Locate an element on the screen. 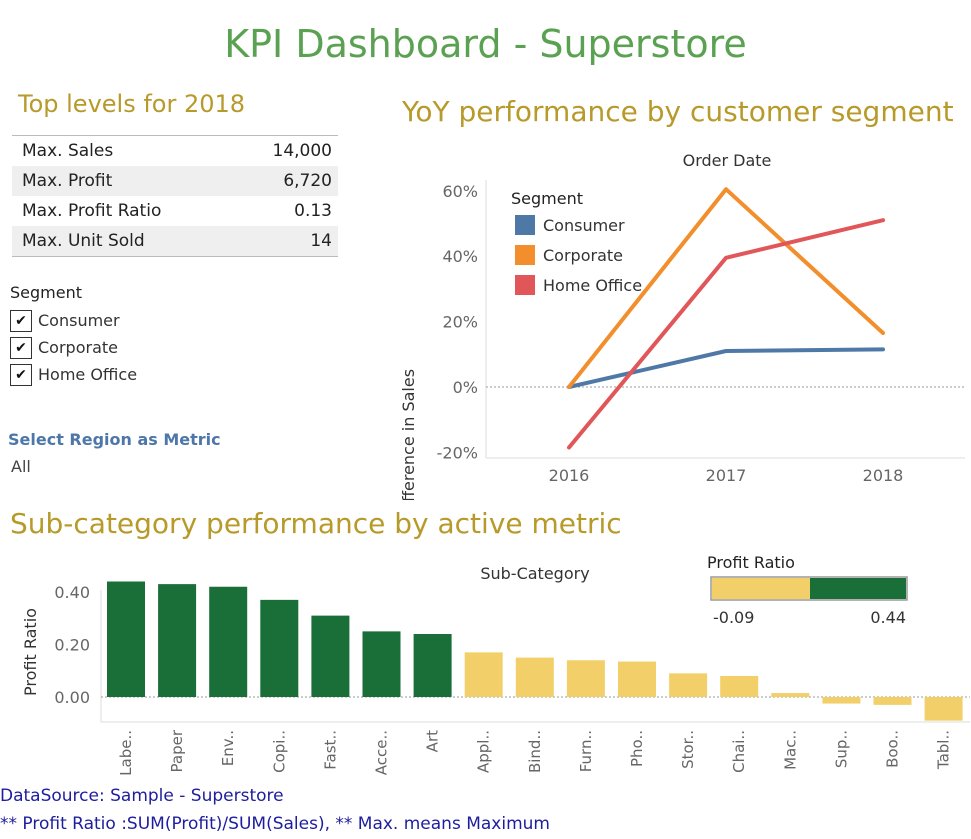  series-line-corporate is located at coordinates (726, 288).